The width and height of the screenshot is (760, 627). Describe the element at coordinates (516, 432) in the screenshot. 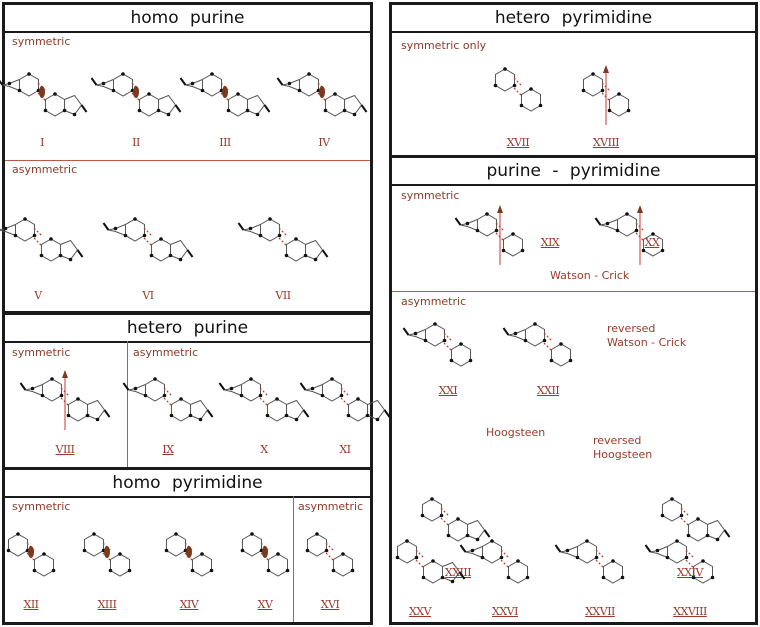

I see `hoogsteen-note: Hoogsteen` at that location.